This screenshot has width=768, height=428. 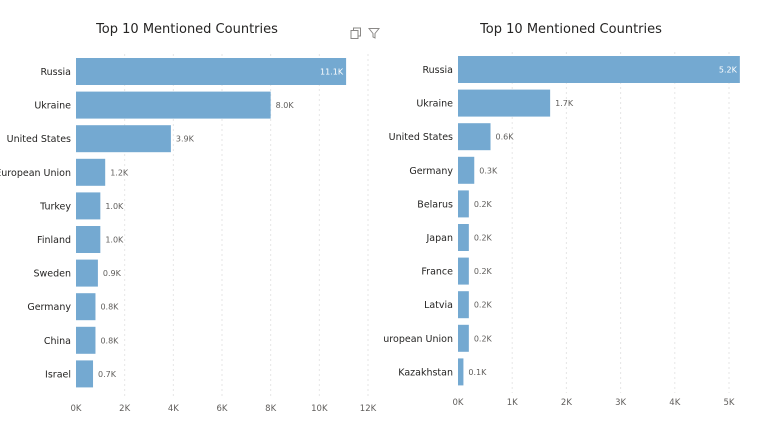 I want to click on x-tick-label: 1K, so click(x=512, y=403).